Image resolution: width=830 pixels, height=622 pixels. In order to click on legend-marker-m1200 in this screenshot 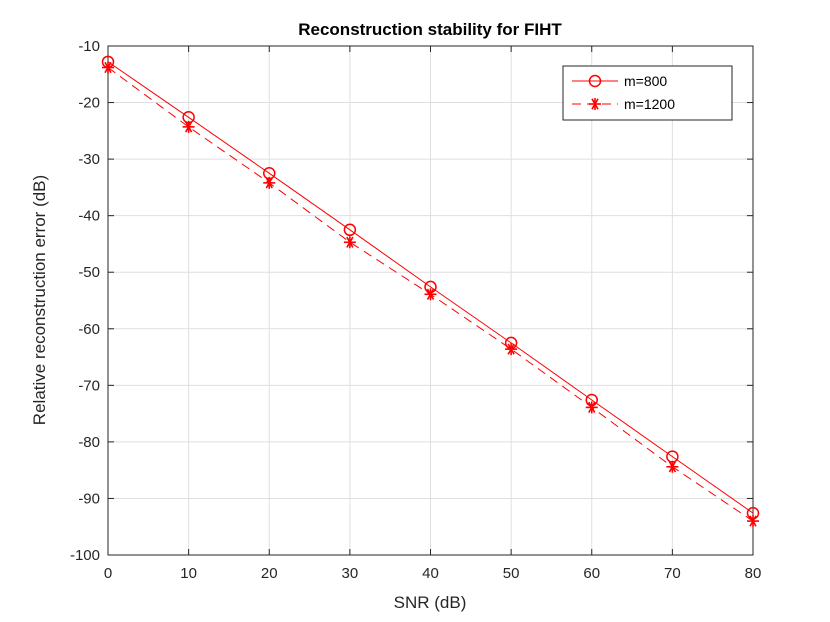, I will do `click(595, 104)`.